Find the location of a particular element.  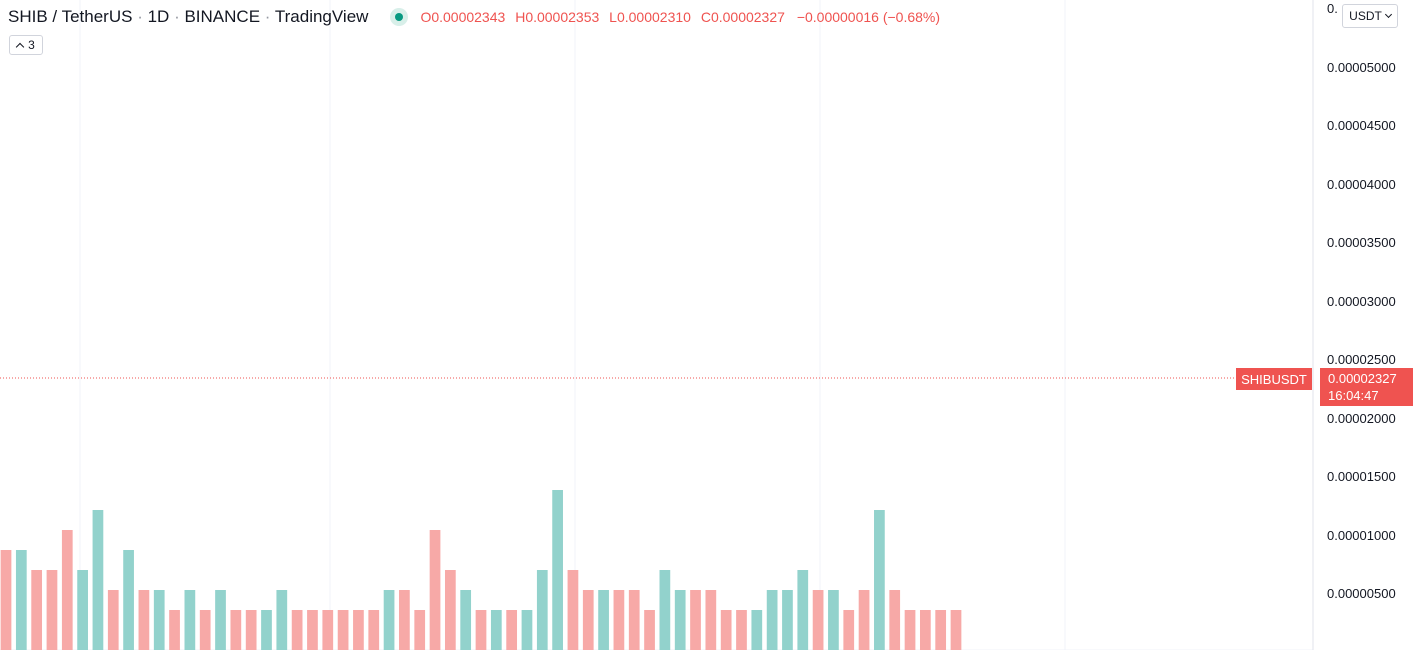

high-label: H is located at coordinates (520, 17).